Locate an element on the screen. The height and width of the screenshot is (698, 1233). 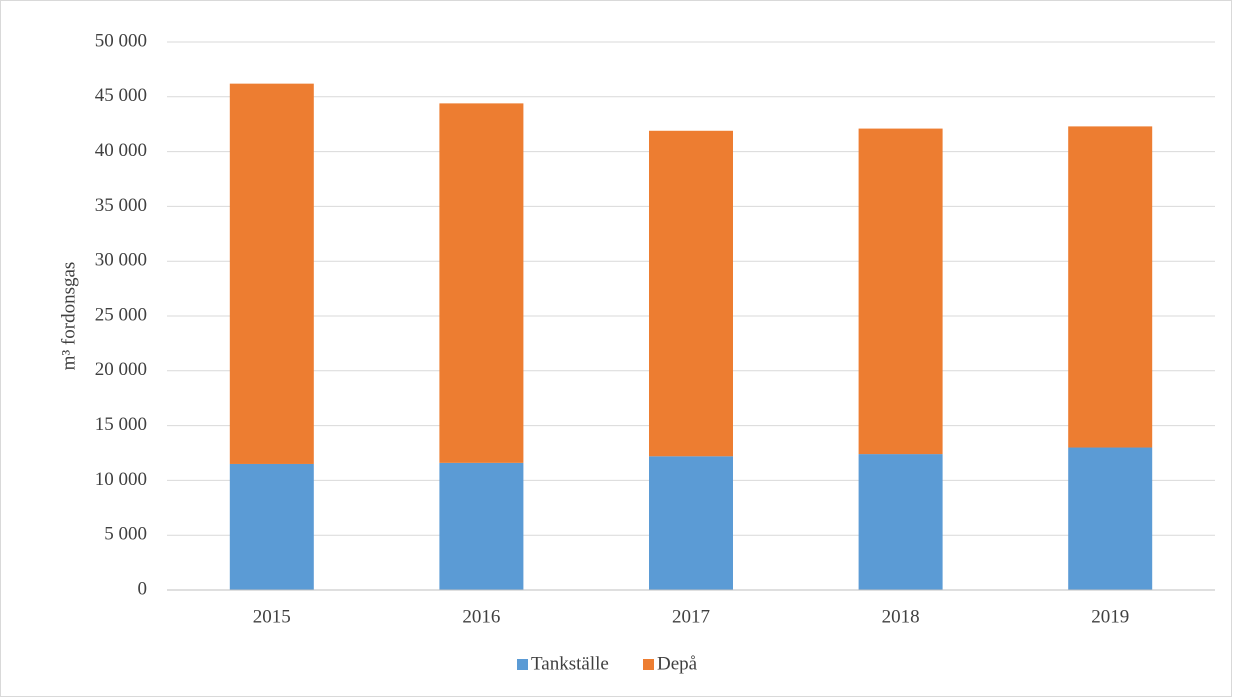
y-tick-label: 15 000 is located at coordinates (121, 424).